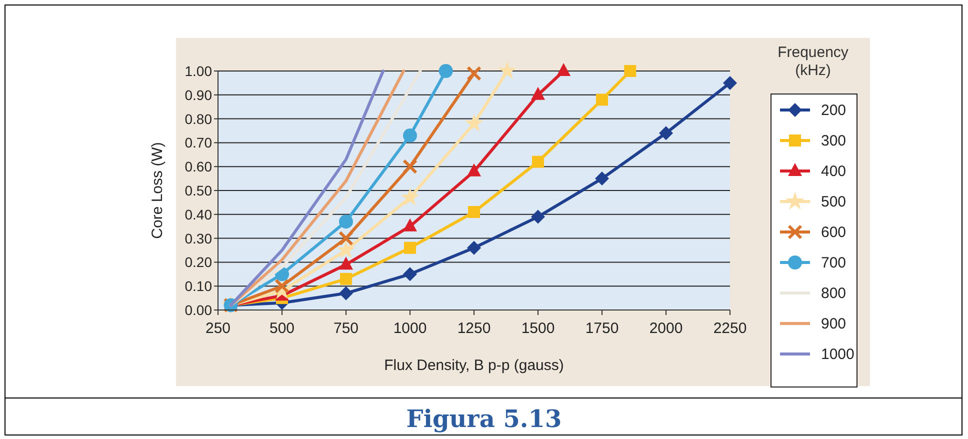 This screenshot has height=439, width=968. Describe the element at coordinates (198, 94) in the screenshot. I see `y-tick-label: 0.90` at that location.